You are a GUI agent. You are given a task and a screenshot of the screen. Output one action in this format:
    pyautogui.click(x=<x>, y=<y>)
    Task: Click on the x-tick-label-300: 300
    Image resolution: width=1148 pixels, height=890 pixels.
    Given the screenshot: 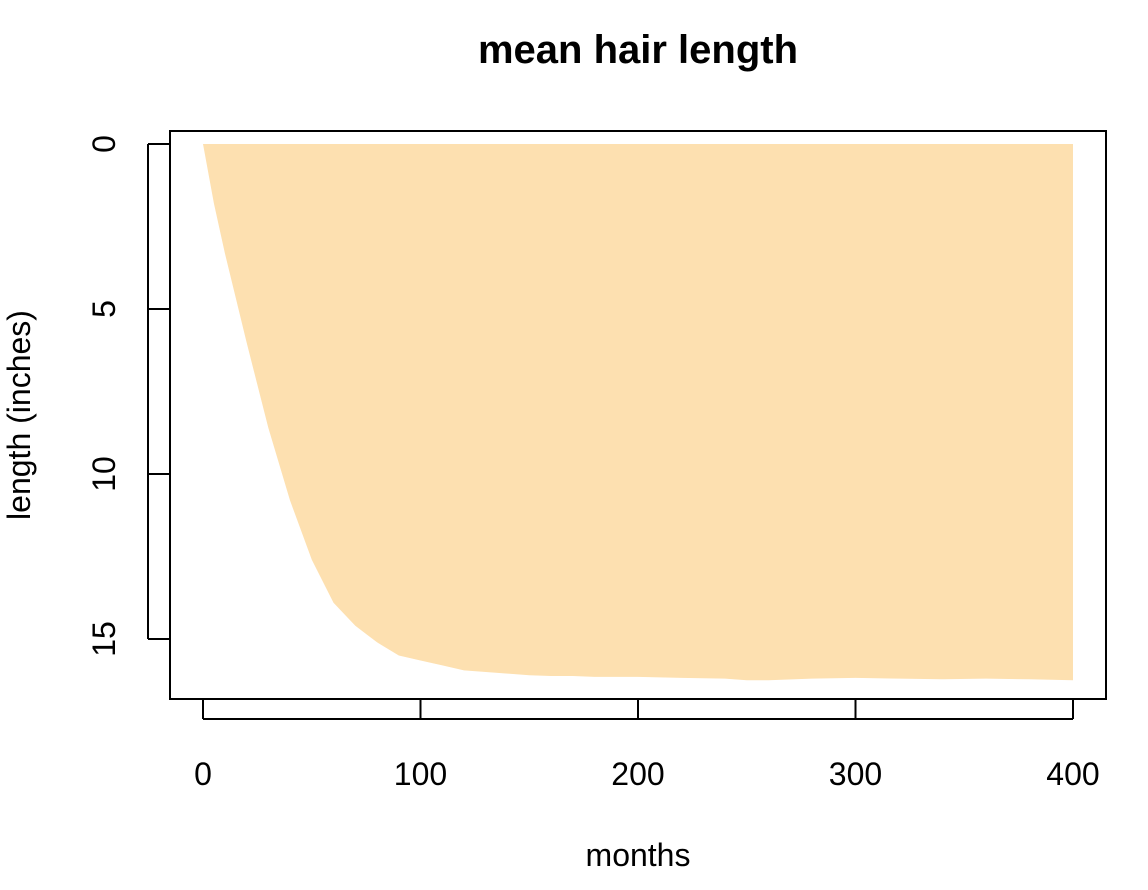 What is the action you would take?
    pyautogui.click(x=855, y=774)
    